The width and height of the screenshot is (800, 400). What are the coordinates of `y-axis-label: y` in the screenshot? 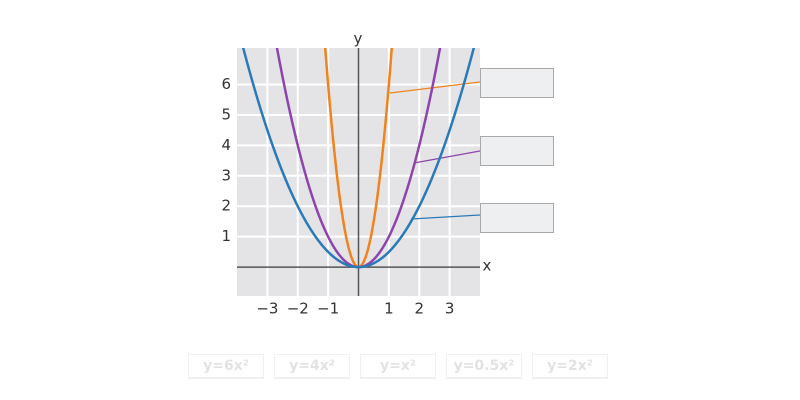 It's located at (358, 39).